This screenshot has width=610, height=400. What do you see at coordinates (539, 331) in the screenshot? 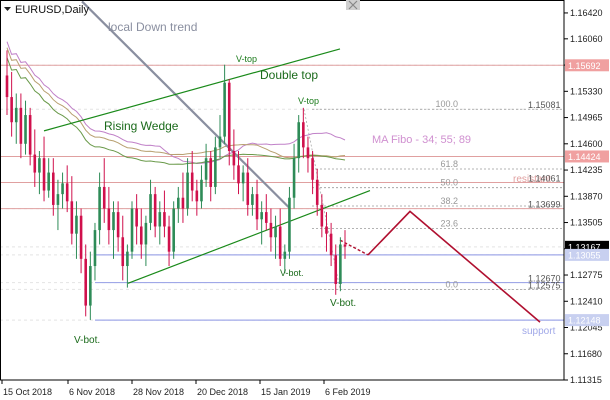
I see `annotation-support: support` at bounding box center [539, 331].